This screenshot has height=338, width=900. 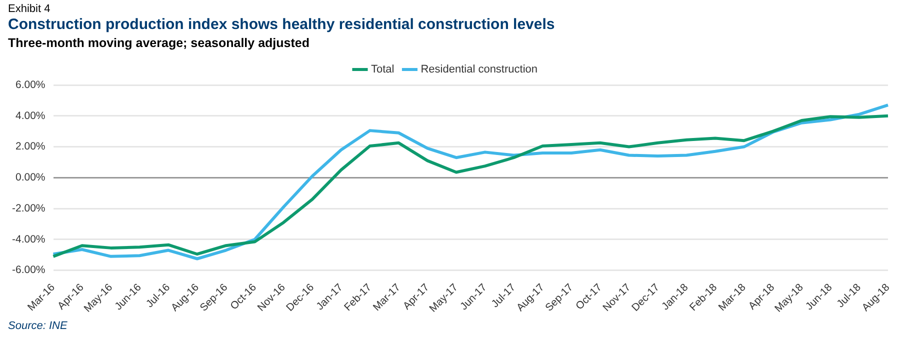 I want to click on y-tick-label: 2.00%, so click(x=30, y=146).